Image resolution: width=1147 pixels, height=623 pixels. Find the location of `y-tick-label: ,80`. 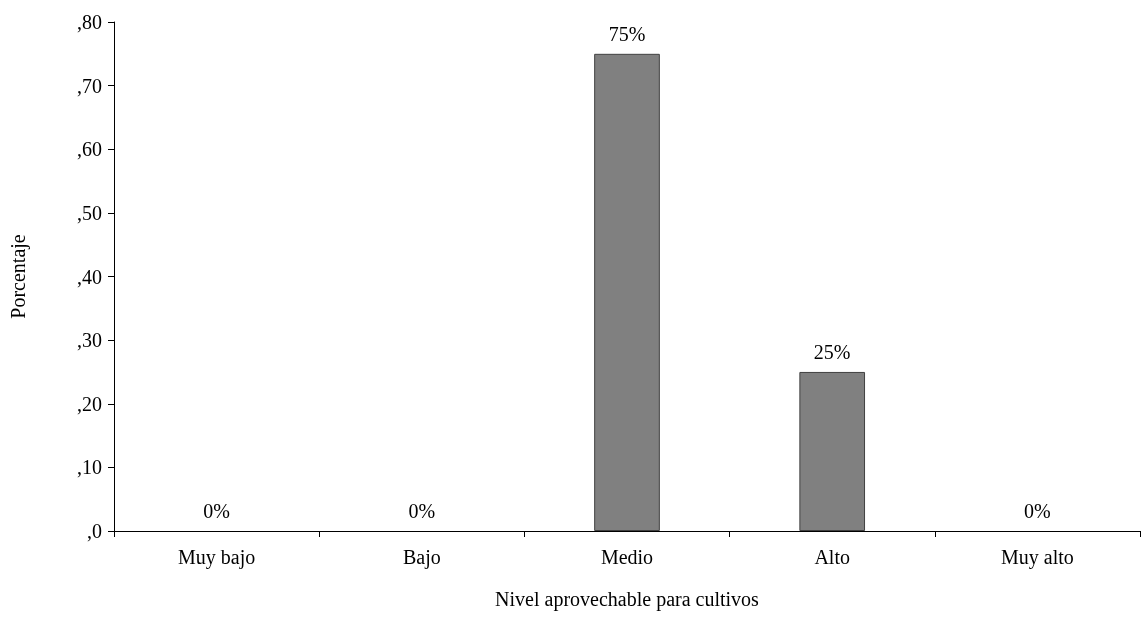

y-tick-label: ,80 is located at coordinates (89, 22).